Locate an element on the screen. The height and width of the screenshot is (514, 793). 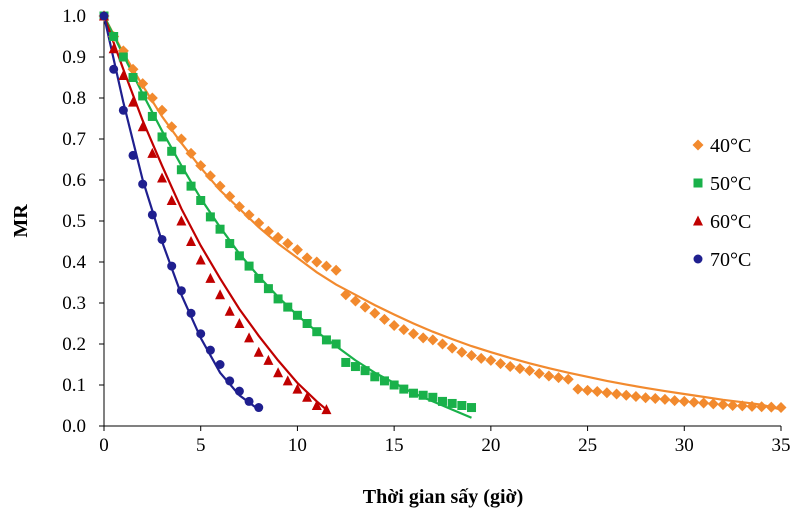
x-tick-label: 15 is located at coordinates (394, 445).